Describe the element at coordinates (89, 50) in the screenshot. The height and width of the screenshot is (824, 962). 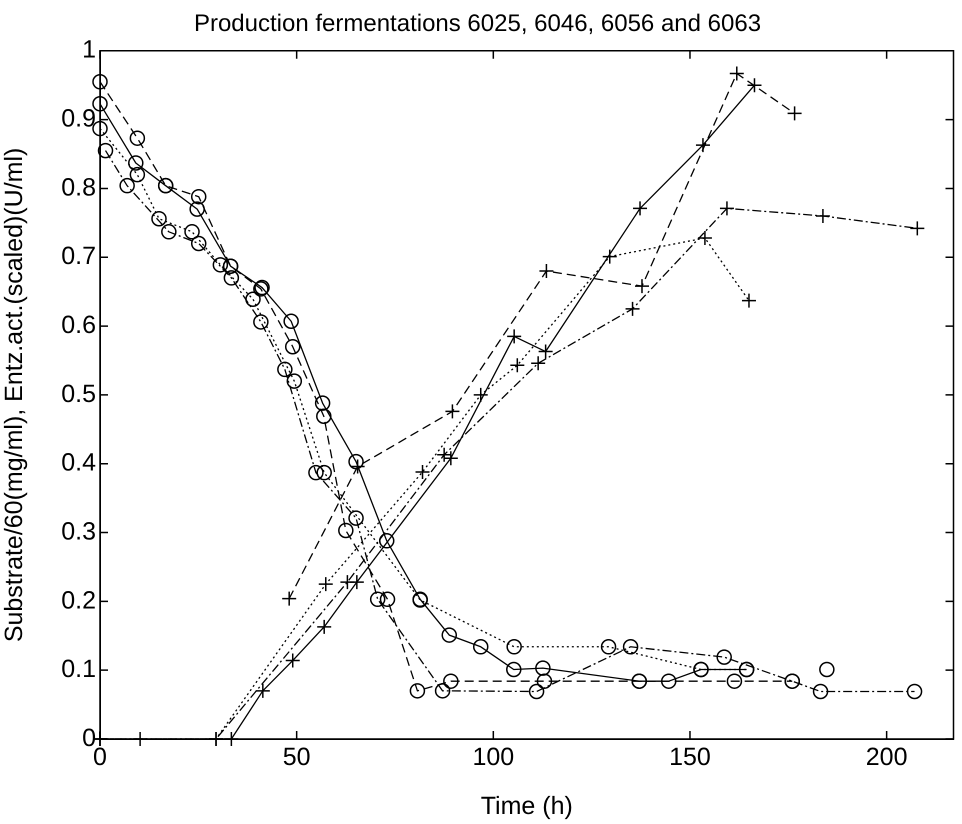
I see `y-tick-label: 1` at that location.